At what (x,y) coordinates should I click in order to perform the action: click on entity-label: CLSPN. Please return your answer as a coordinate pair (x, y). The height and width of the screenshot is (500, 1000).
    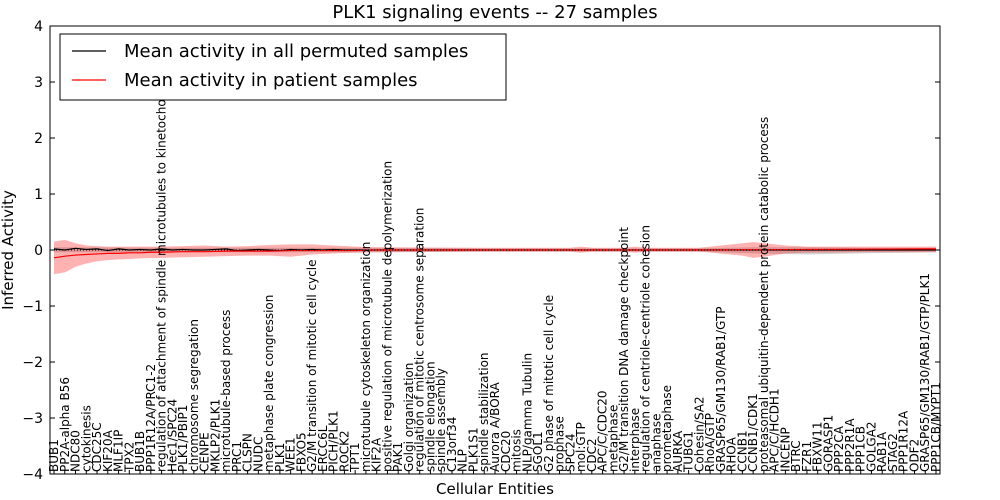
    Looking at the image, I should click on (248, 452).